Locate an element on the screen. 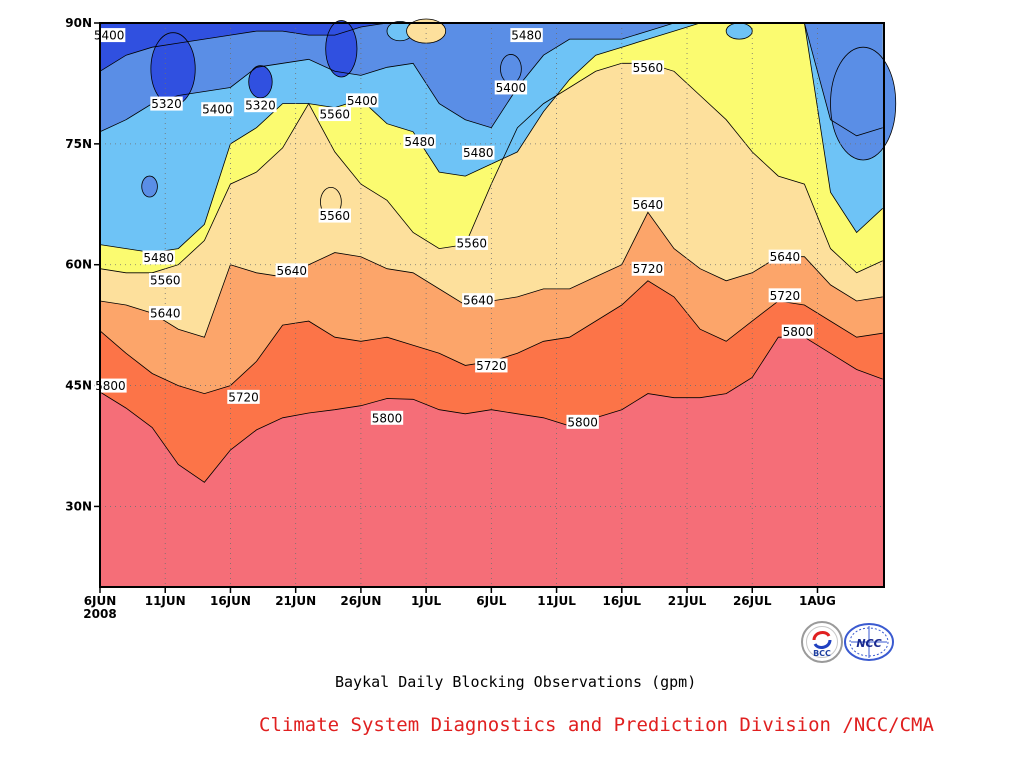 The height and width of the screenshot is (768, 1024). y-tick-label: 45N is located at coordinates (78, 386).